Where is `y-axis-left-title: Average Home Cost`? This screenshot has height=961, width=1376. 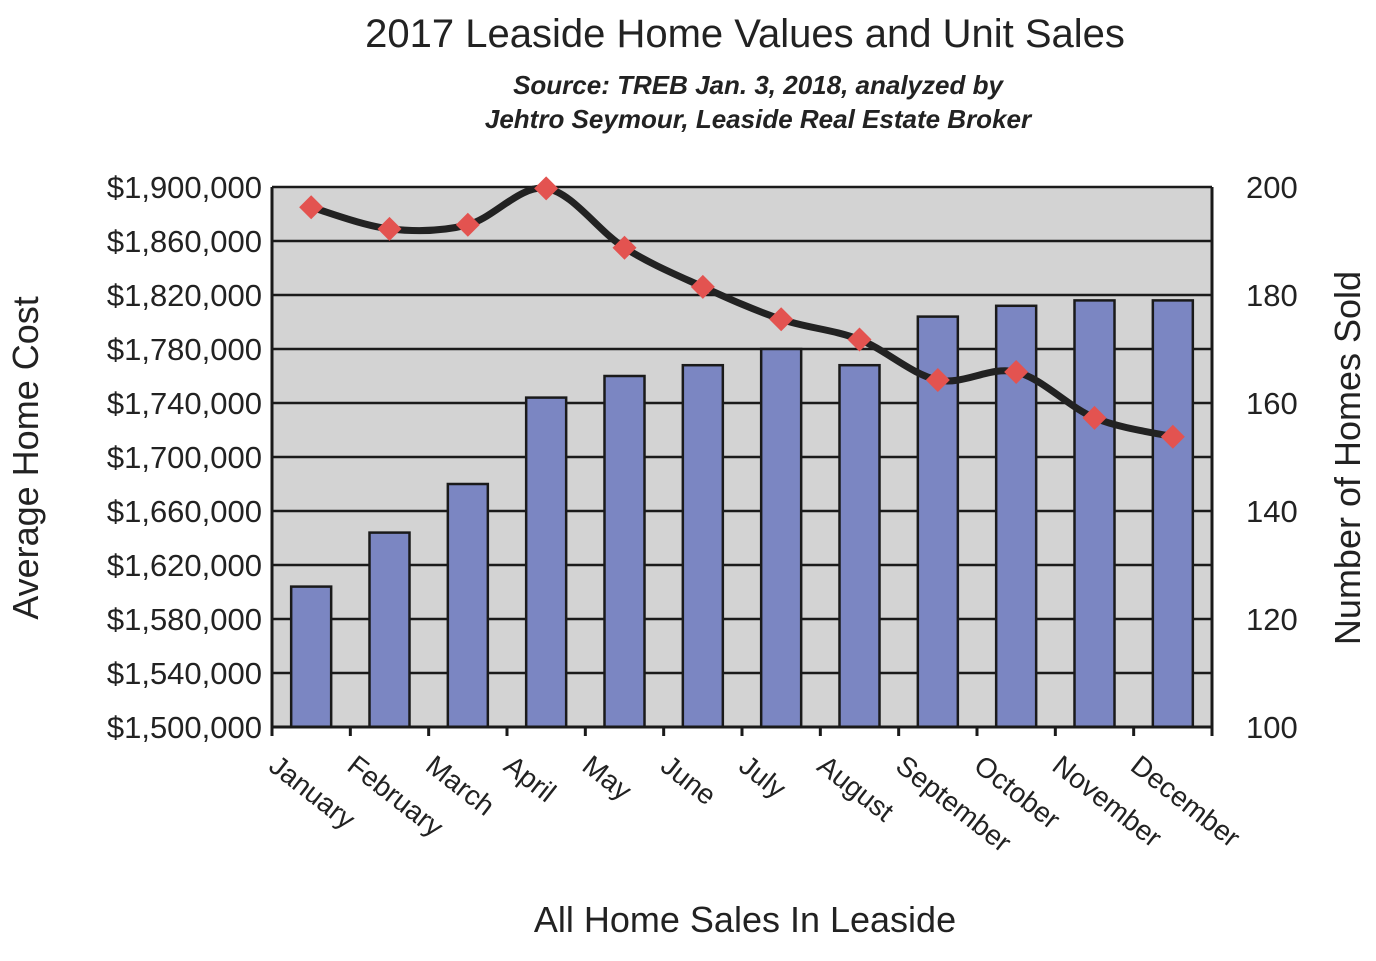 y-axis-left-title: Average Home Cost is located at coordinates (25, 458).